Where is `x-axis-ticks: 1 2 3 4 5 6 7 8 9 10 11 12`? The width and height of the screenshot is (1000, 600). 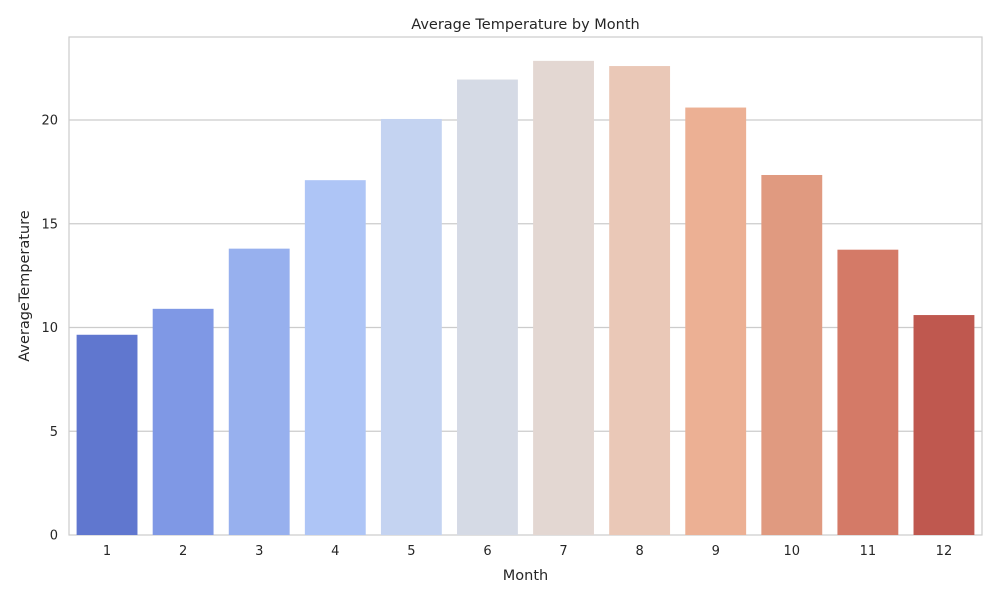 x-axis-ticks: 1 2 3 4 5 6 7 8 9 10 11 12 is located at coordinates (527, 551).